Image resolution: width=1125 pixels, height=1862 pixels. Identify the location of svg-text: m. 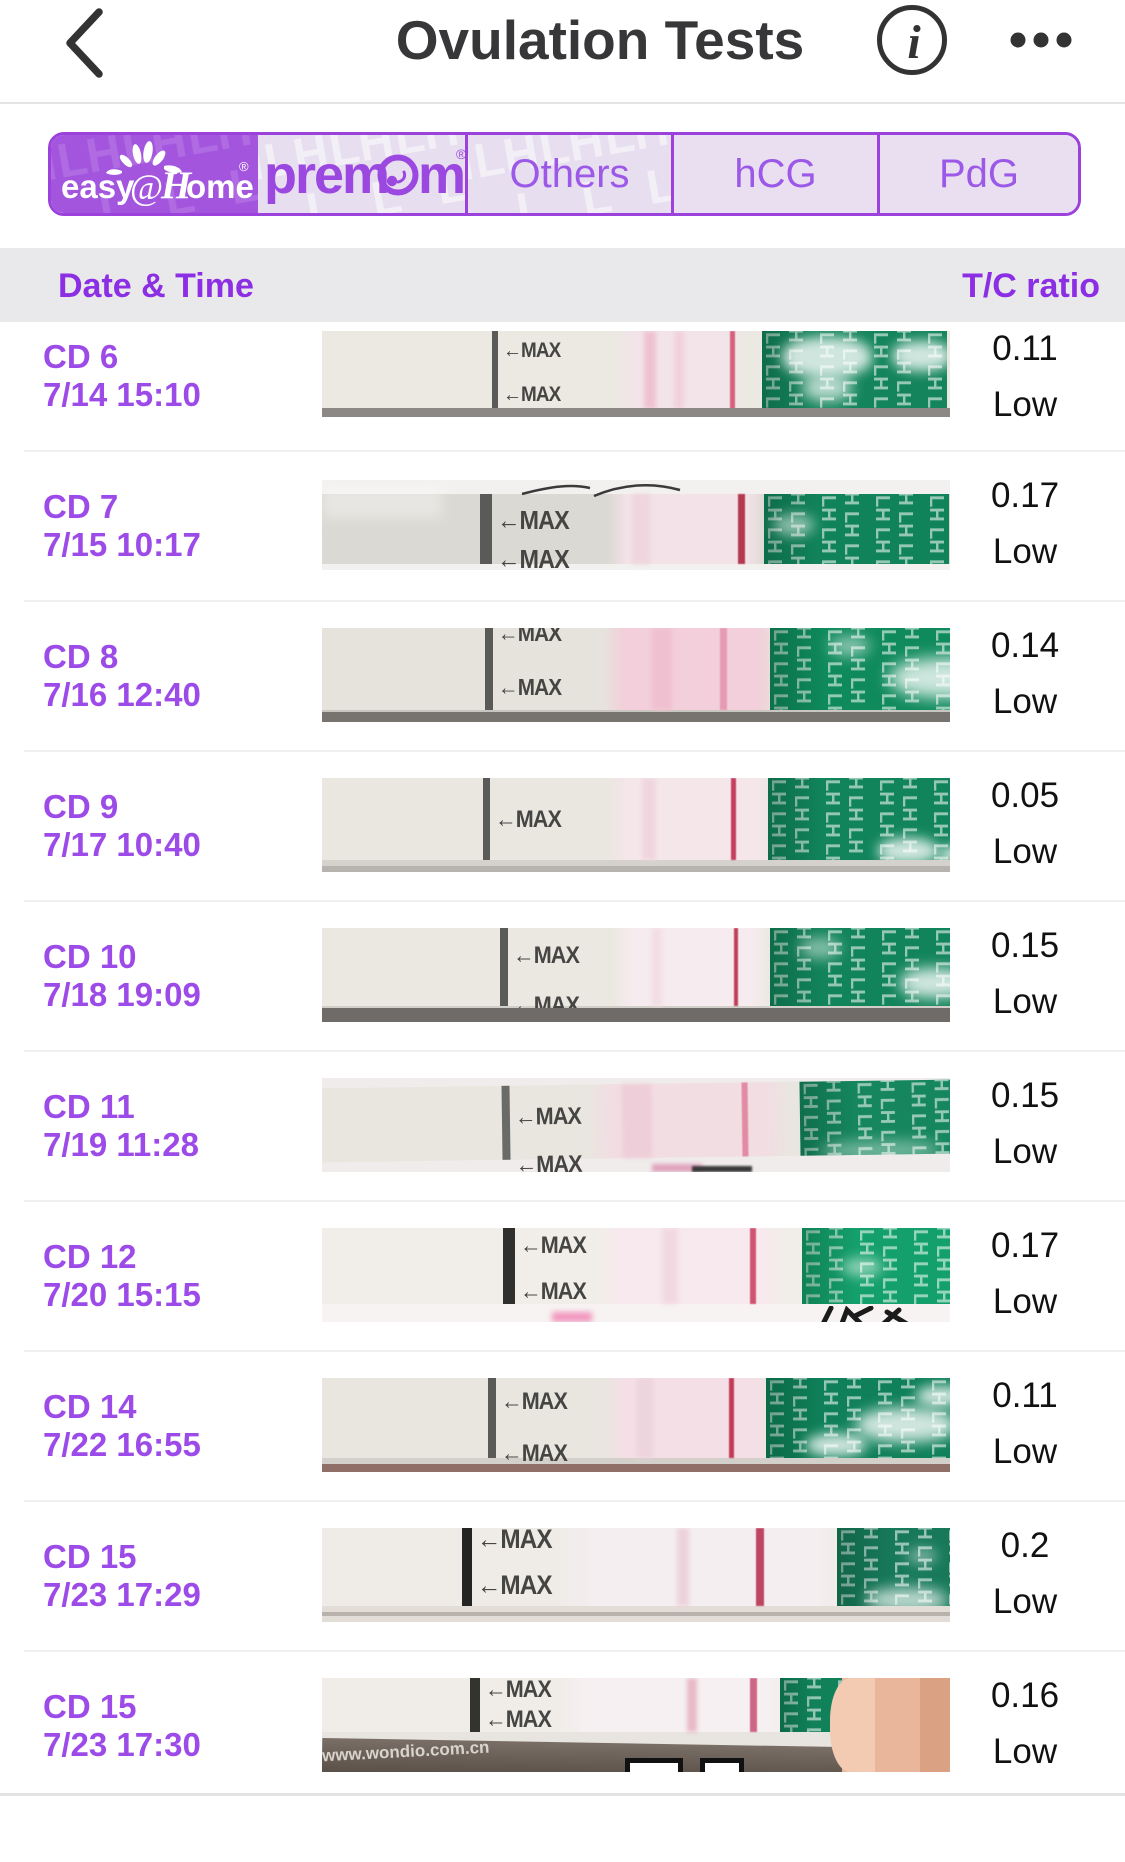
(441, 175).